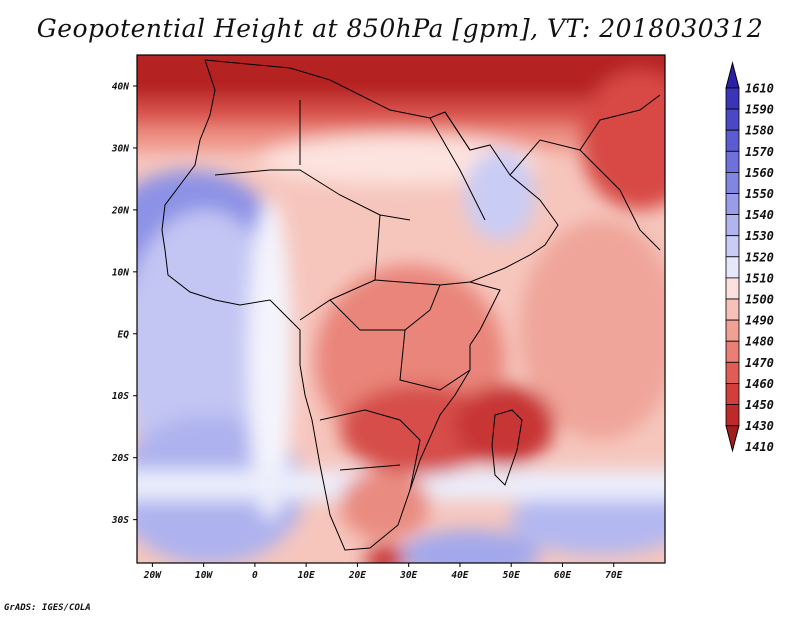  Describe the element at coordinates (255, 575) in the screenshot. I see `lon-tick-label: 0` at that location.